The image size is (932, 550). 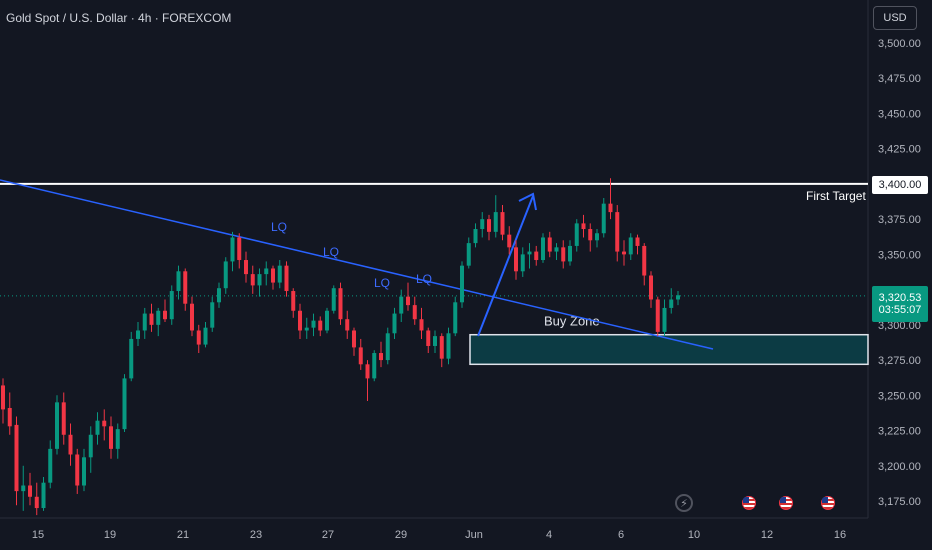 What do you see at coordinates (840, 535) in the screenshot?
I see `x-tick-label: 16` at bounding box center [840, 535].